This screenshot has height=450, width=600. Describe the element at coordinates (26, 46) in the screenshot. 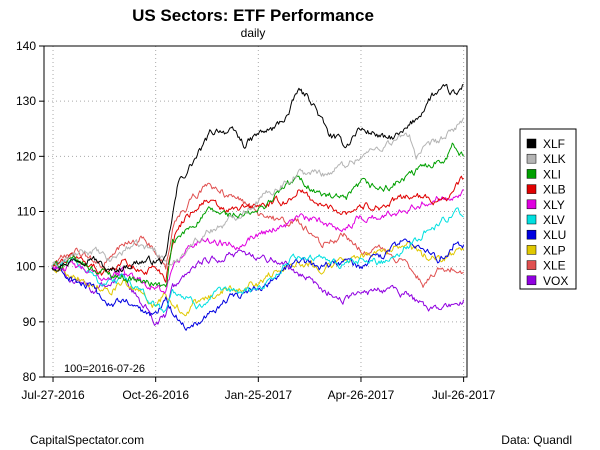

I see `y-tick-label: 140` at that location.